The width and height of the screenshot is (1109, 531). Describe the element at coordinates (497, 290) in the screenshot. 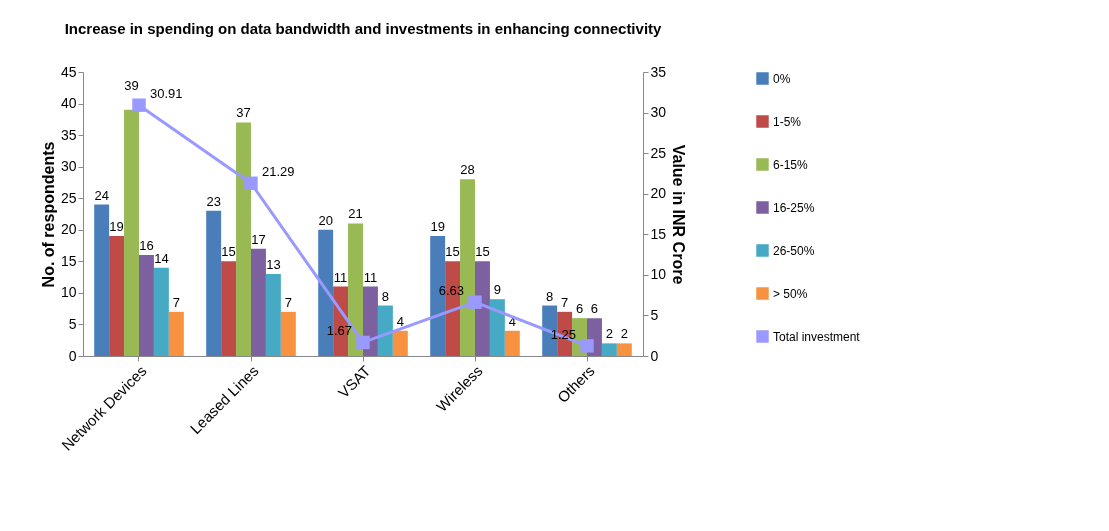

I see `data-label: 9` at that location.